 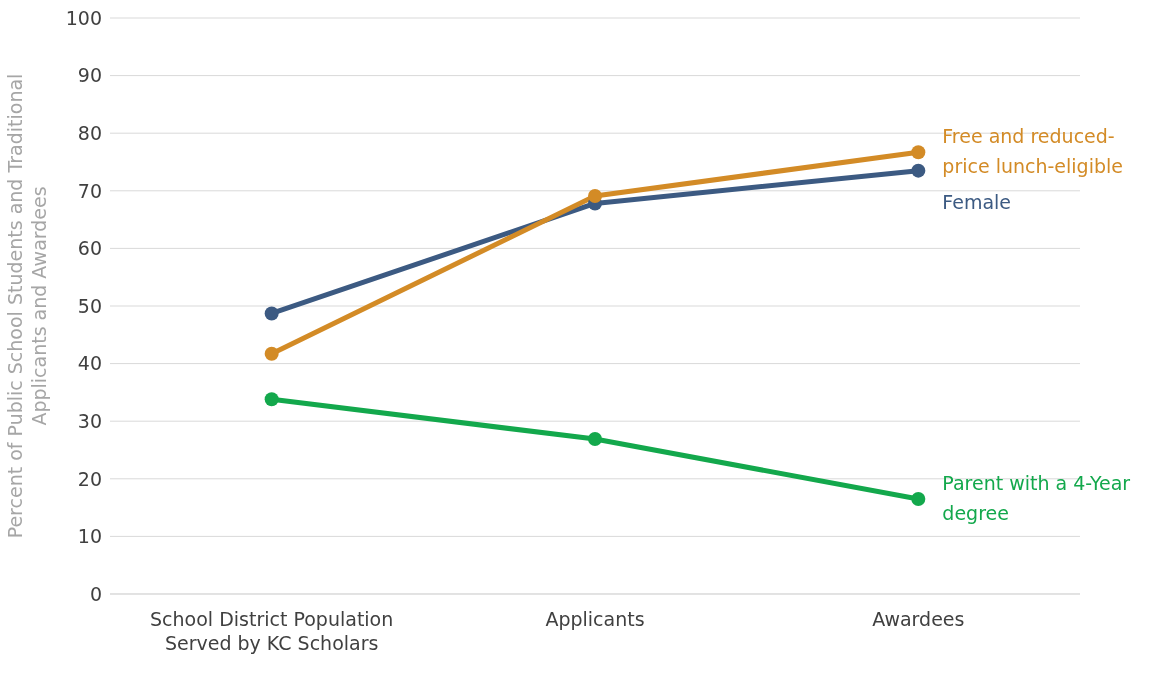 What do you see at coordinates (27, 306) in the screenshot?
I see `y-axis-title: Percent of Public School Students and Traditional Applicants and Awardees` at bounding box center [27, 306].